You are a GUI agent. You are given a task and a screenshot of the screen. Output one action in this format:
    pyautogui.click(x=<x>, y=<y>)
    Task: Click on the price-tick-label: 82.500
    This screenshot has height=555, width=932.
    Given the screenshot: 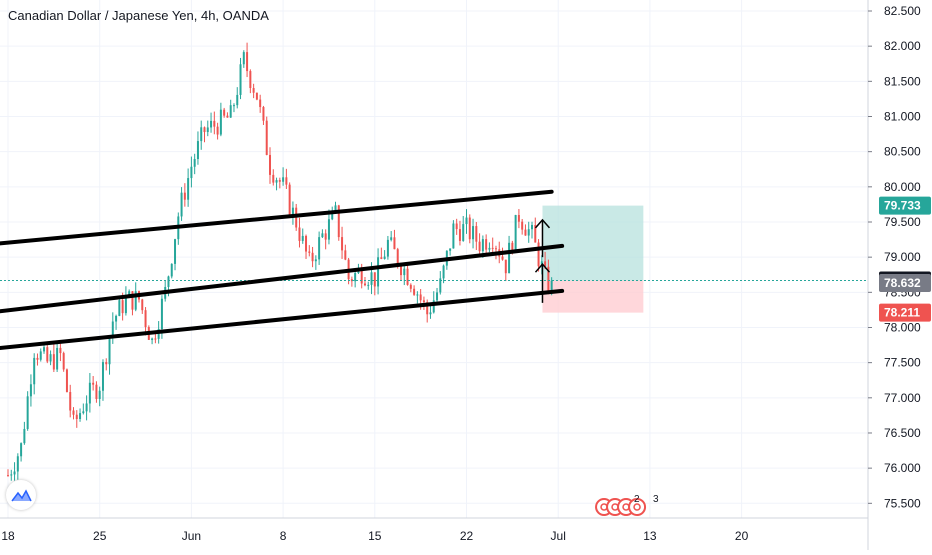 What is the action you would take?
    pyautogui.click(x=902, y=11)
    